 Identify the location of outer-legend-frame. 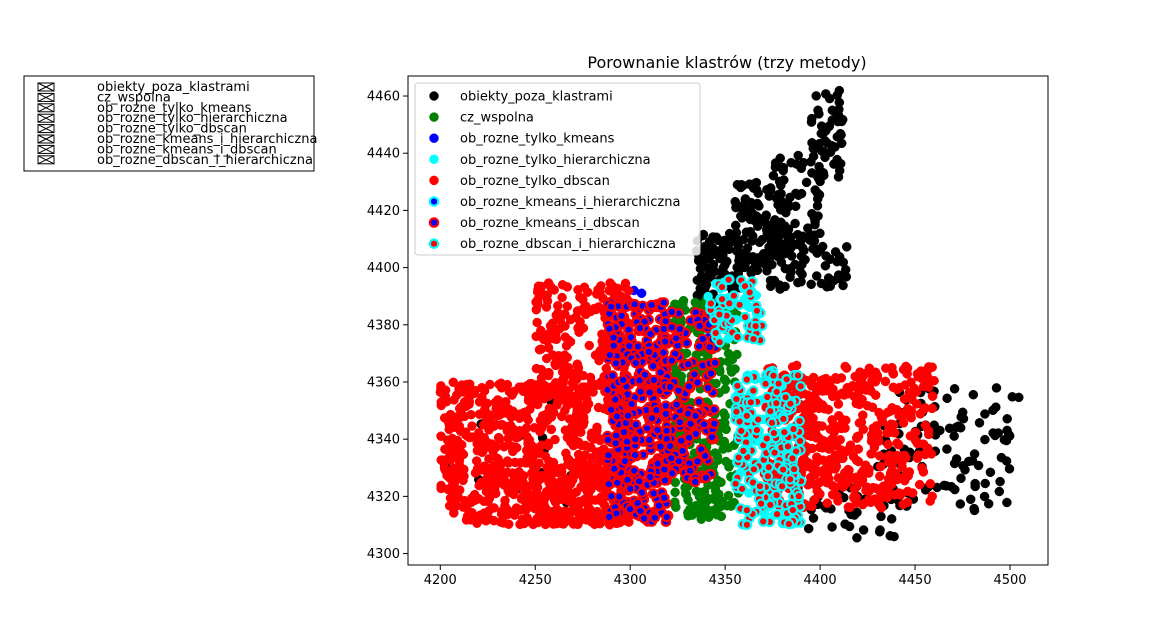
(169, 123).